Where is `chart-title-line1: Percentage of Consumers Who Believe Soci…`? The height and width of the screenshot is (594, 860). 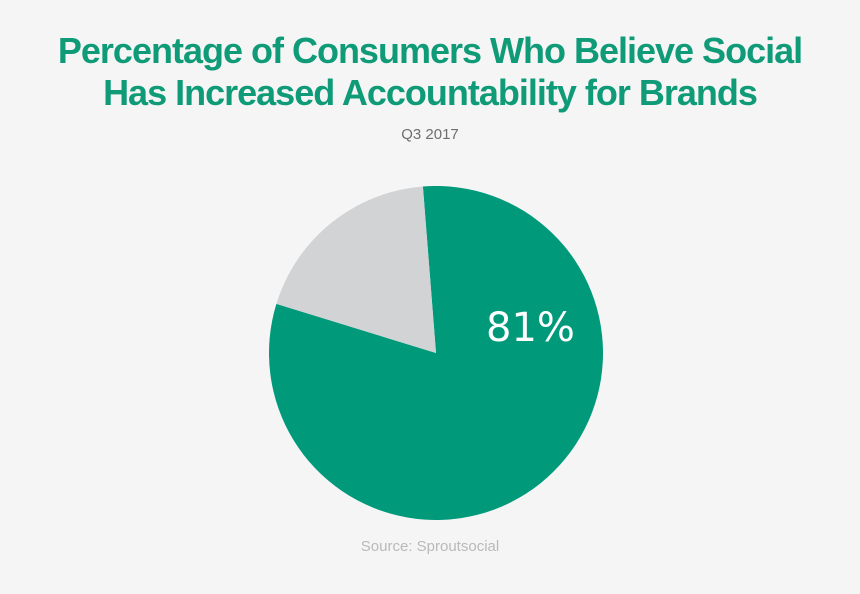 chart-title-line1: Percentage of Consumers Who Believe Soci… is located at coordinates (430, 50).